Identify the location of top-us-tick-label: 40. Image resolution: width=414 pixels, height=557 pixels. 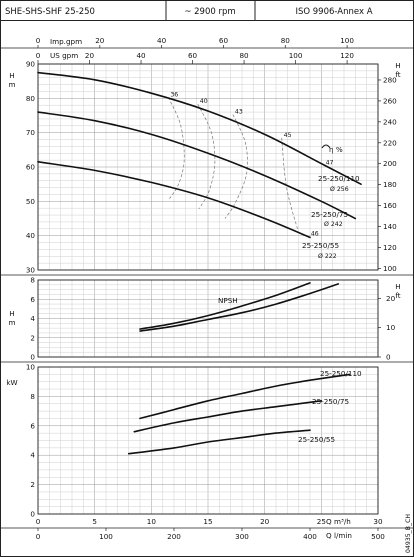
(141, 55).